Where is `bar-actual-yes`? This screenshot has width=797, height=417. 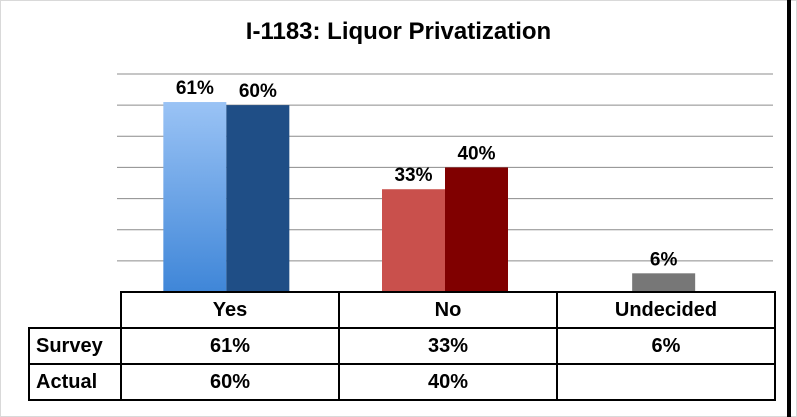
bar-actual-yes is located at coordinates (258, 199).